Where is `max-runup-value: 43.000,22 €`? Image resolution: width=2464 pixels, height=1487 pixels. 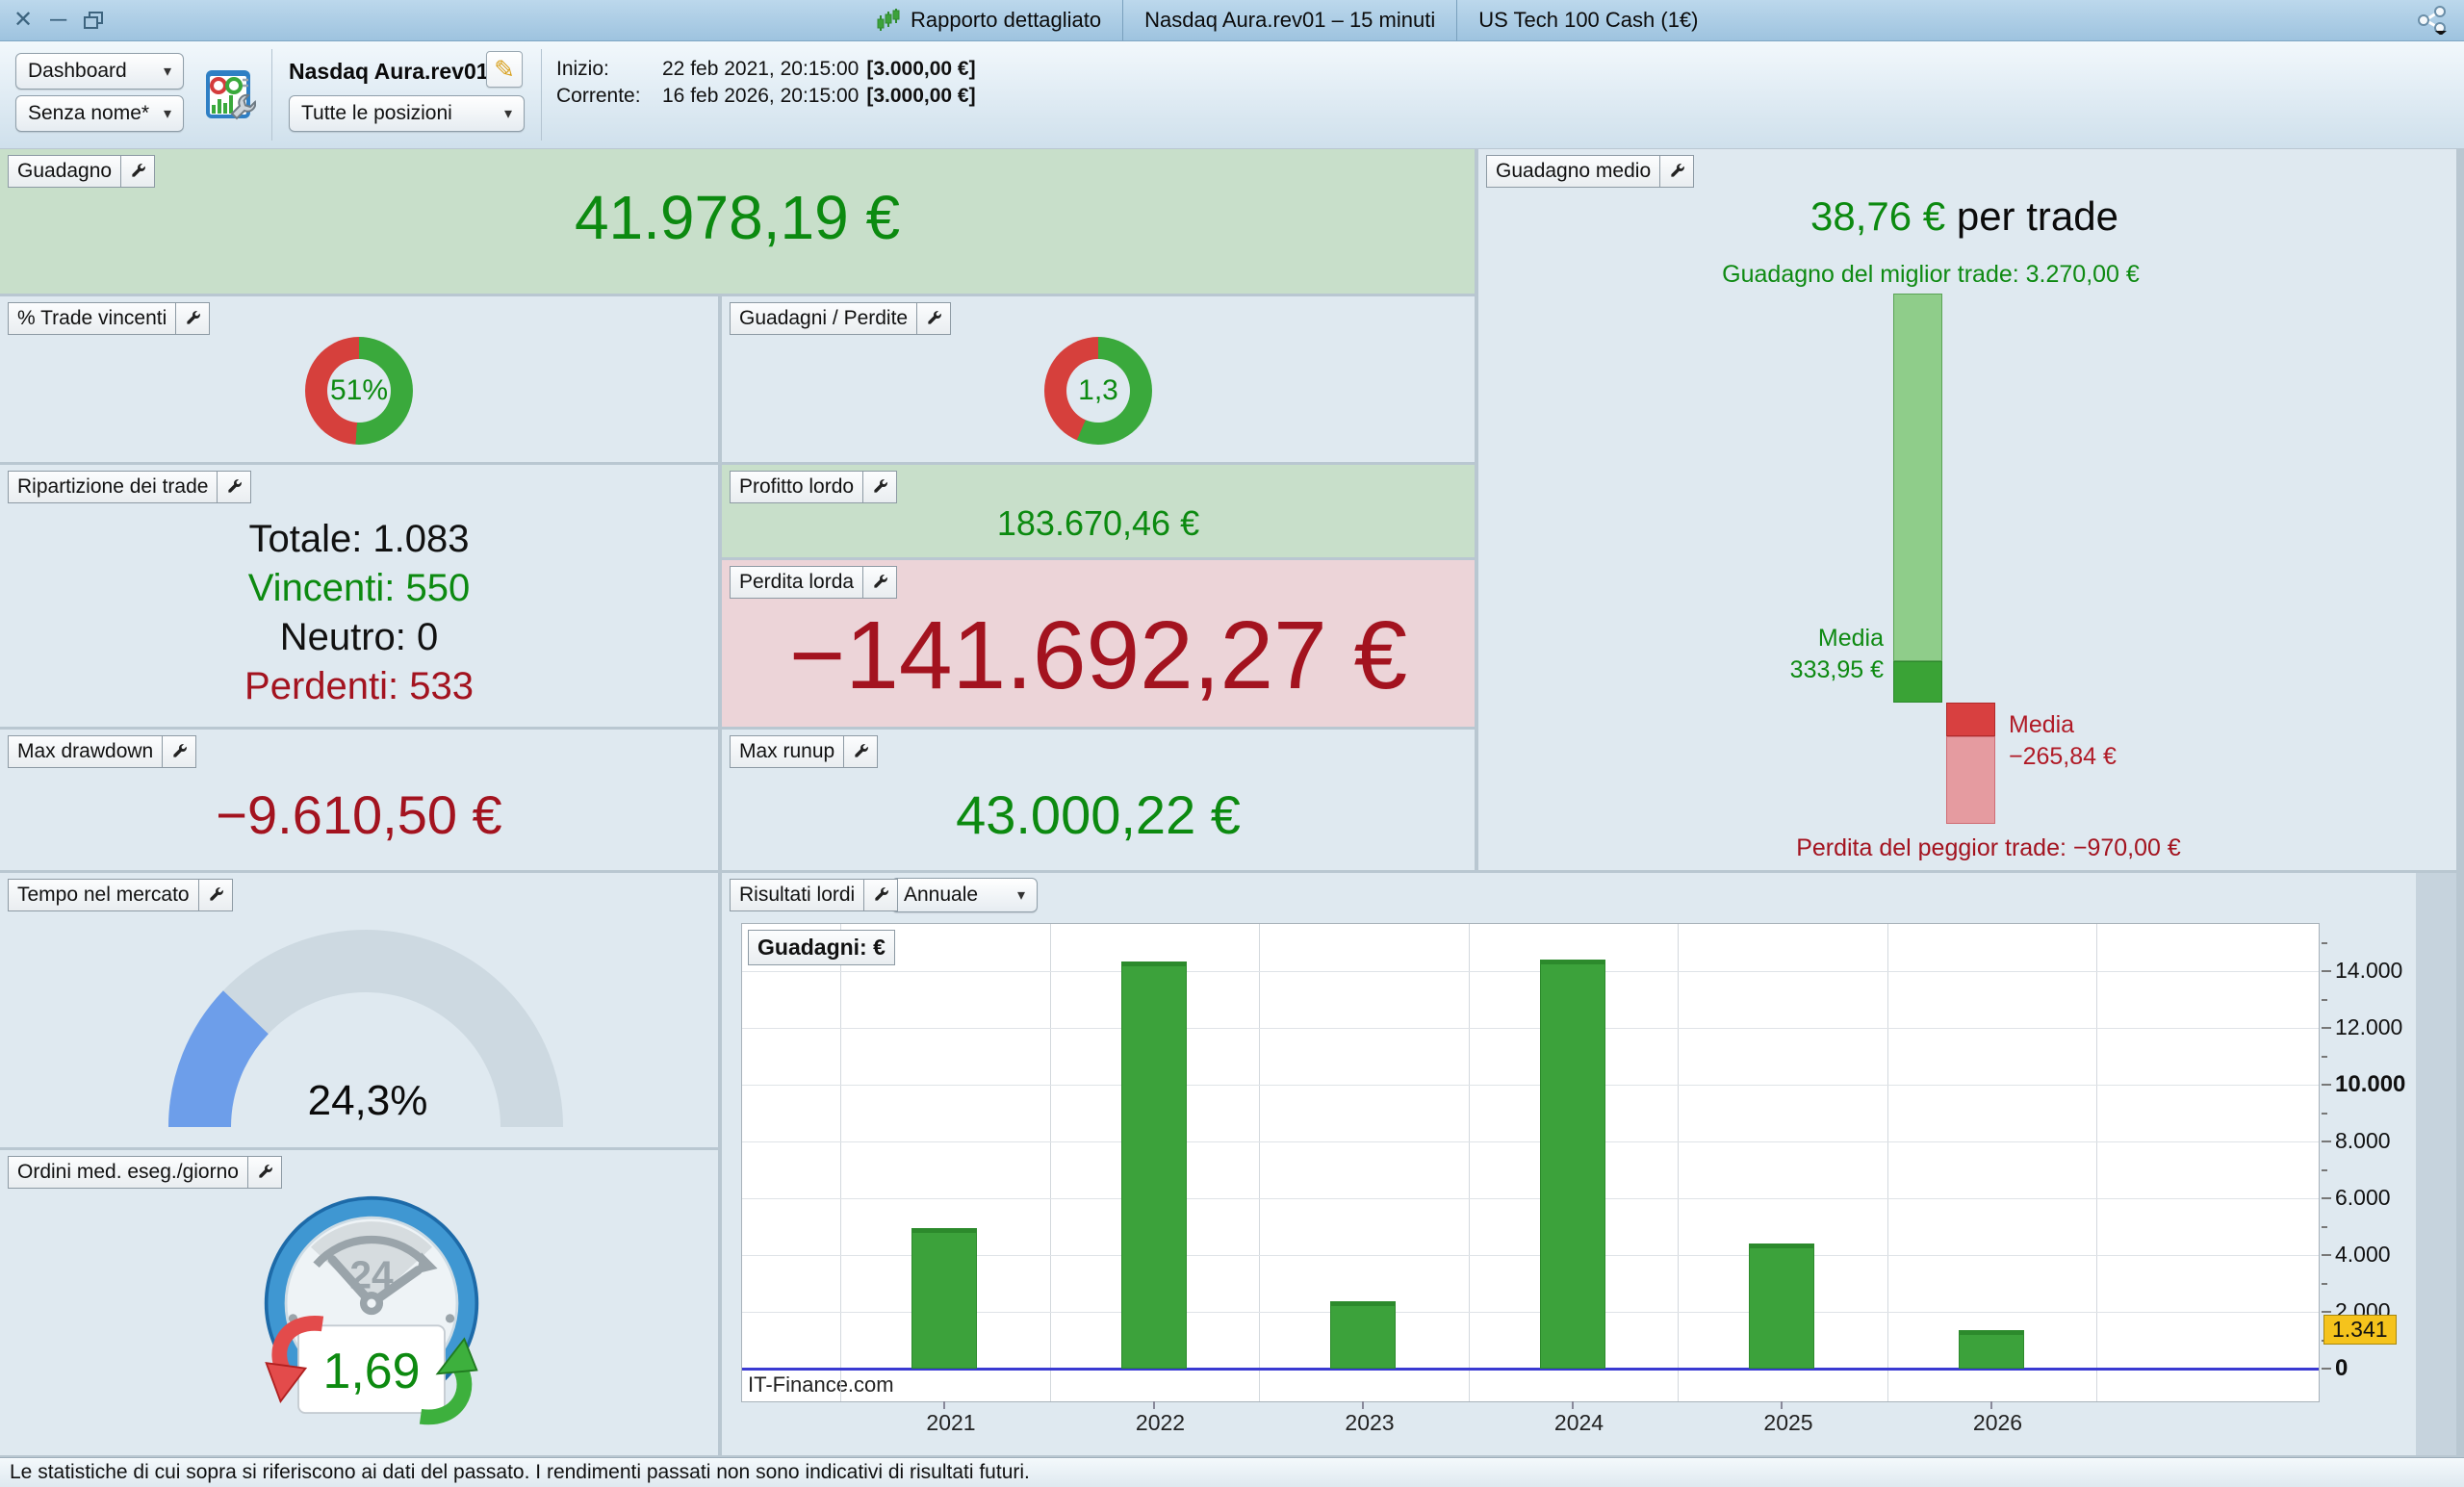
max-runup-value: 43.000,22 € is located at coordinates (1098, 814).